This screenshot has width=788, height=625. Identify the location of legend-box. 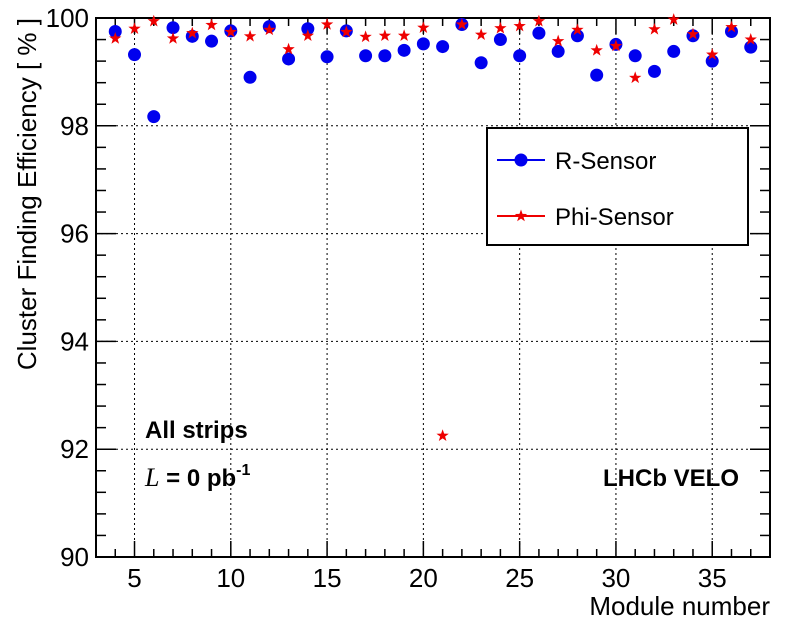
(617, 186).